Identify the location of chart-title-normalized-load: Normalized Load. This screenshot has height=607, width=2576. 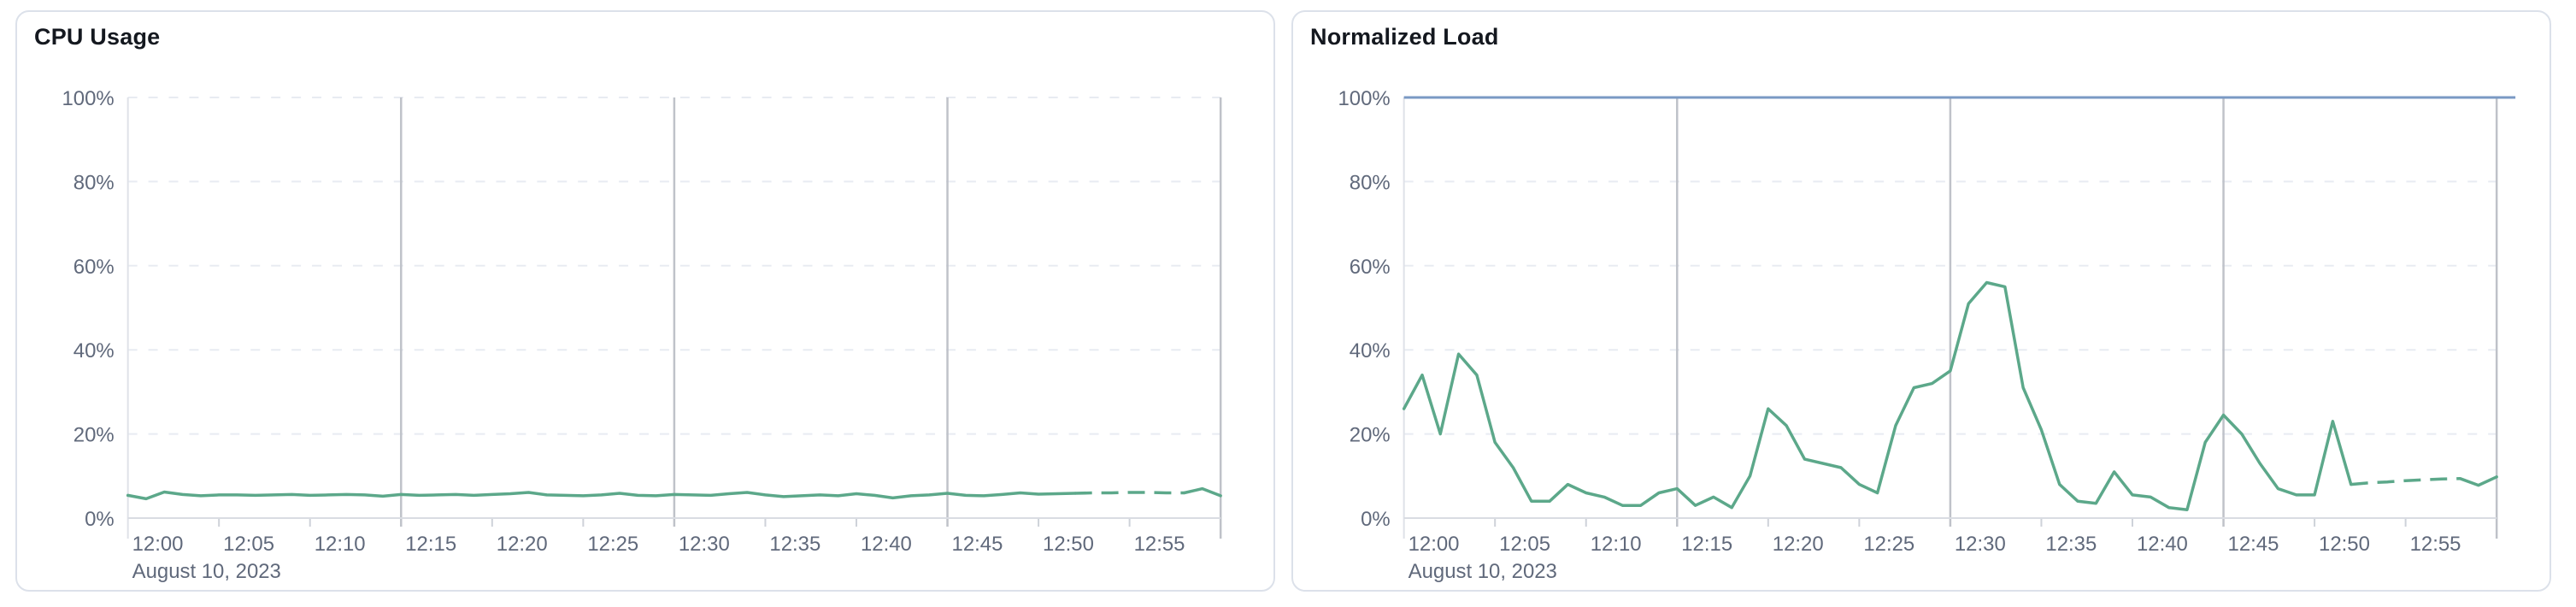
(1404, 37).